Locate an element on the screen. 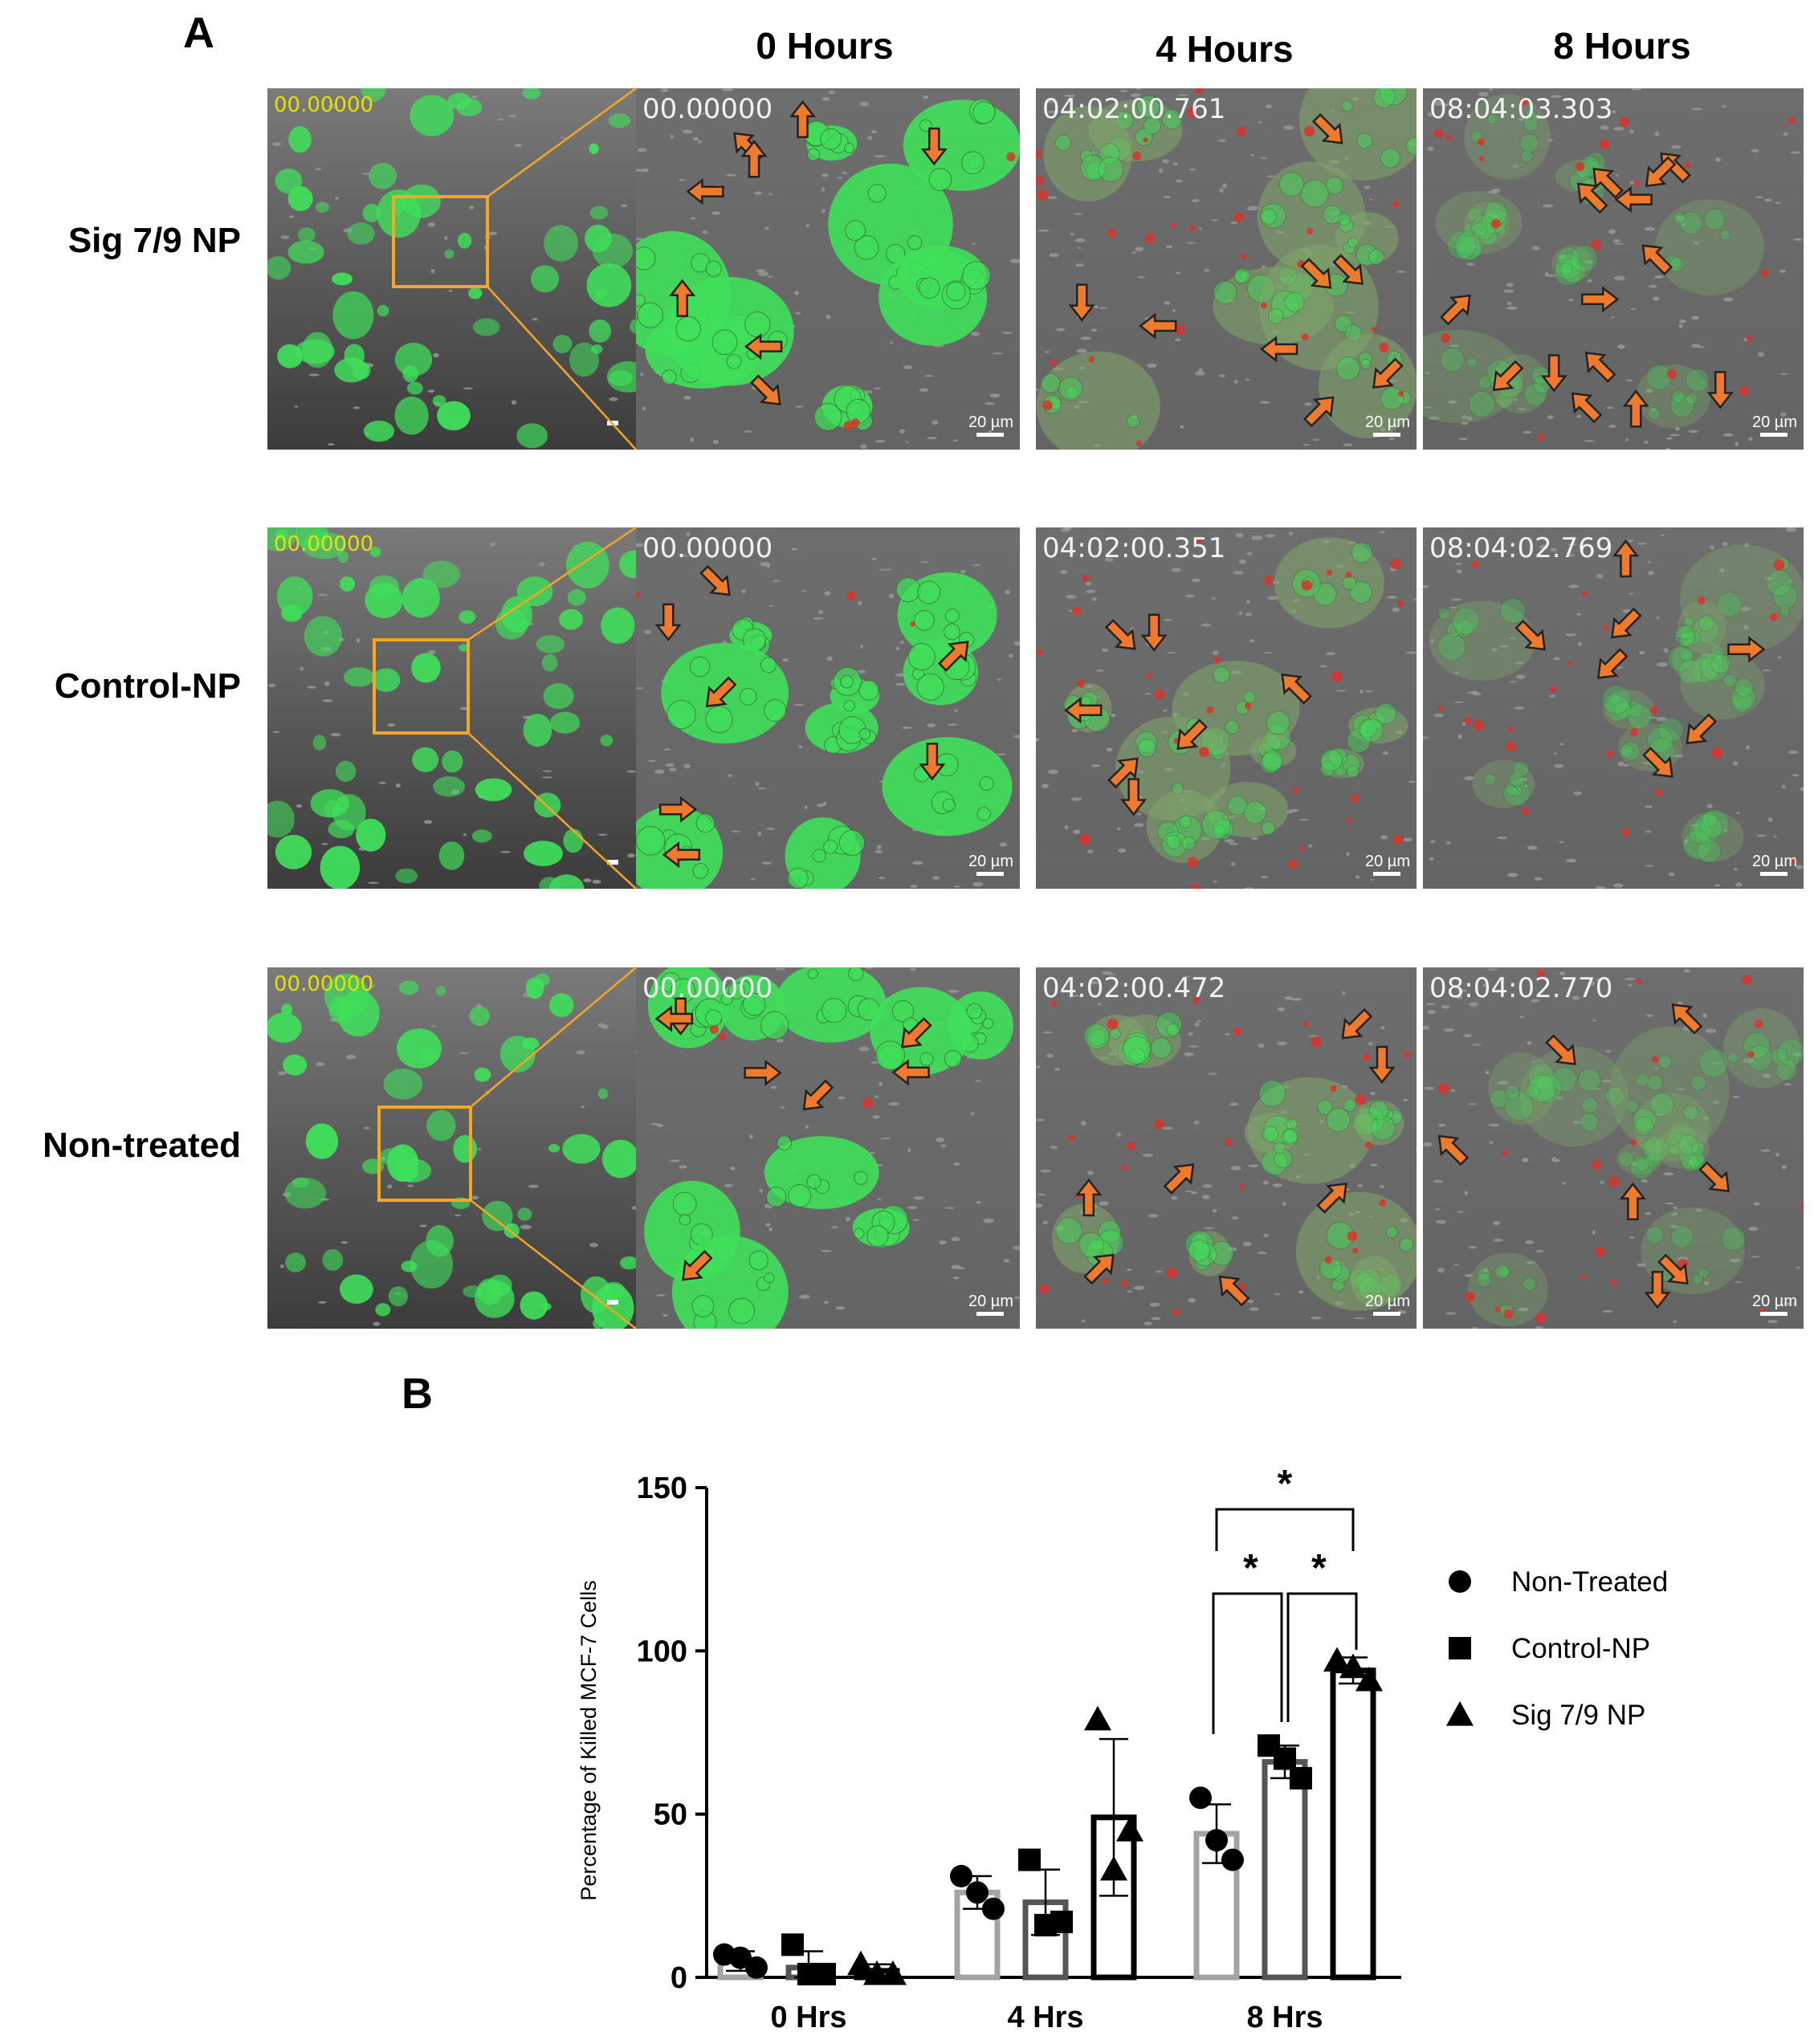 Image resolution: width=1814 pixels, height=2044 pixels. legend-label: Sig 7/9 NP is located at coordinates (1578, 1715).